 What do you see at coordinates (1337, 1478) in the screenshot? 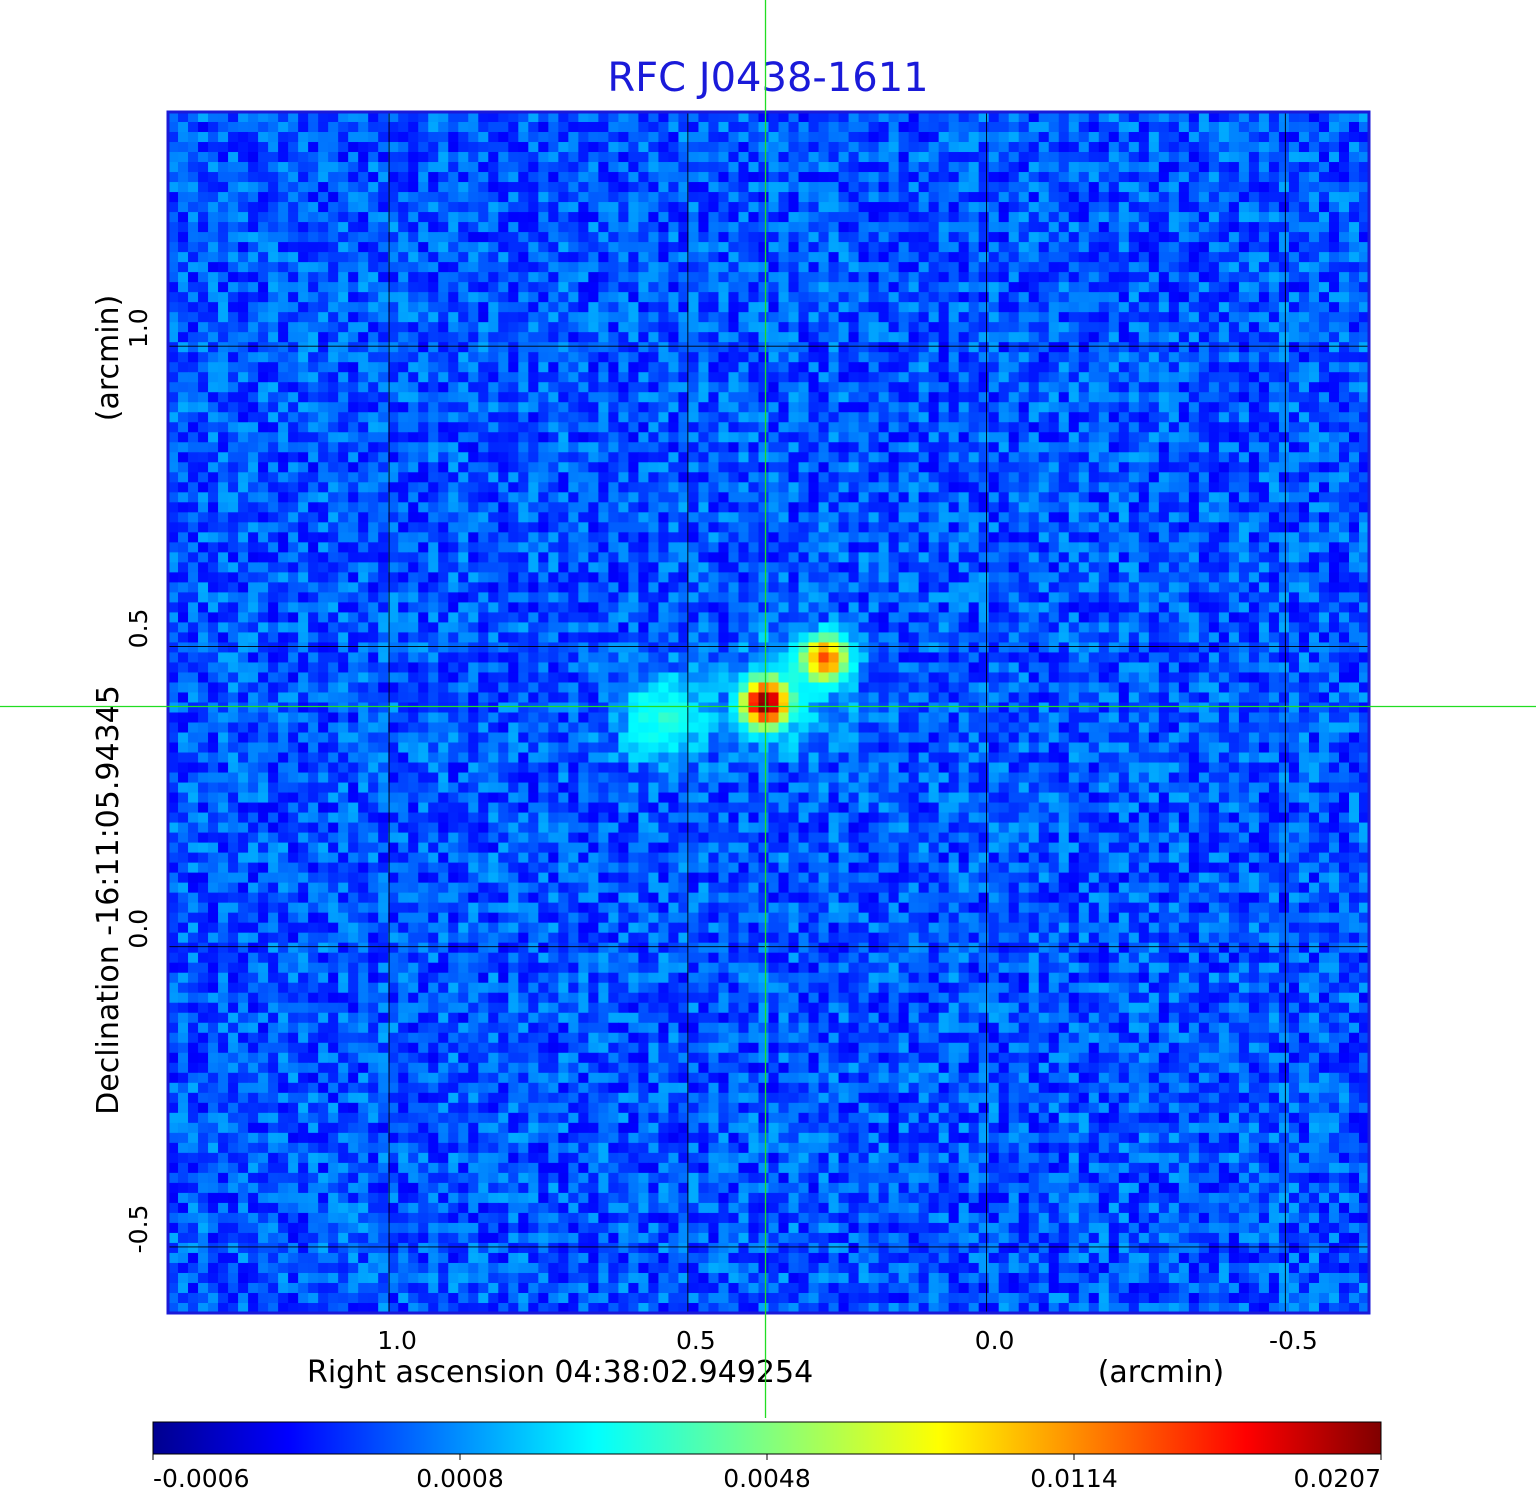
I see `colorbar-tick-label: 0.0207` at bounding box center [1337, 1478].